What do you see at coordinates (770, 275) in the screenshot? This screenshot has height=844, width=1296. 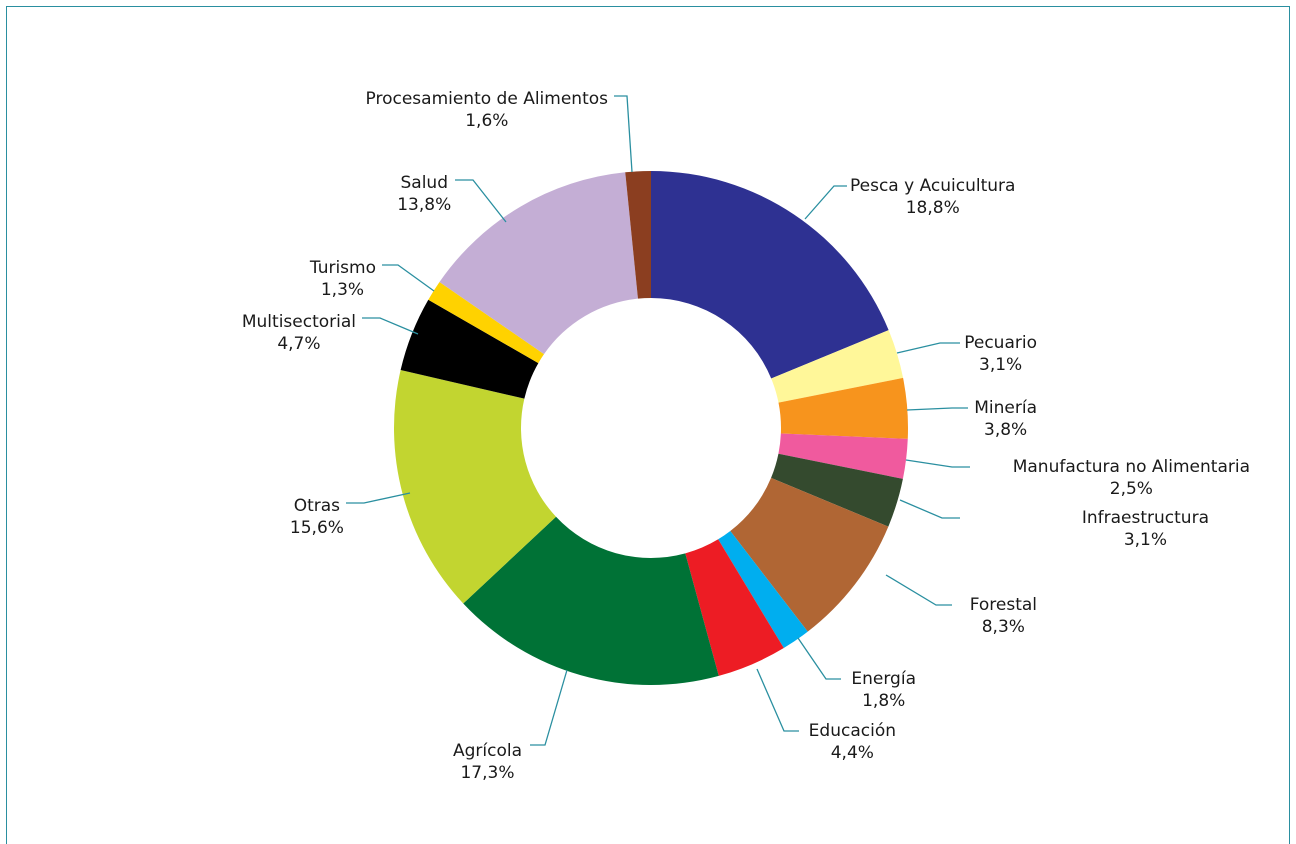 I see `slice-pesca-y-acuicultura` at bounding box center [770, 275].